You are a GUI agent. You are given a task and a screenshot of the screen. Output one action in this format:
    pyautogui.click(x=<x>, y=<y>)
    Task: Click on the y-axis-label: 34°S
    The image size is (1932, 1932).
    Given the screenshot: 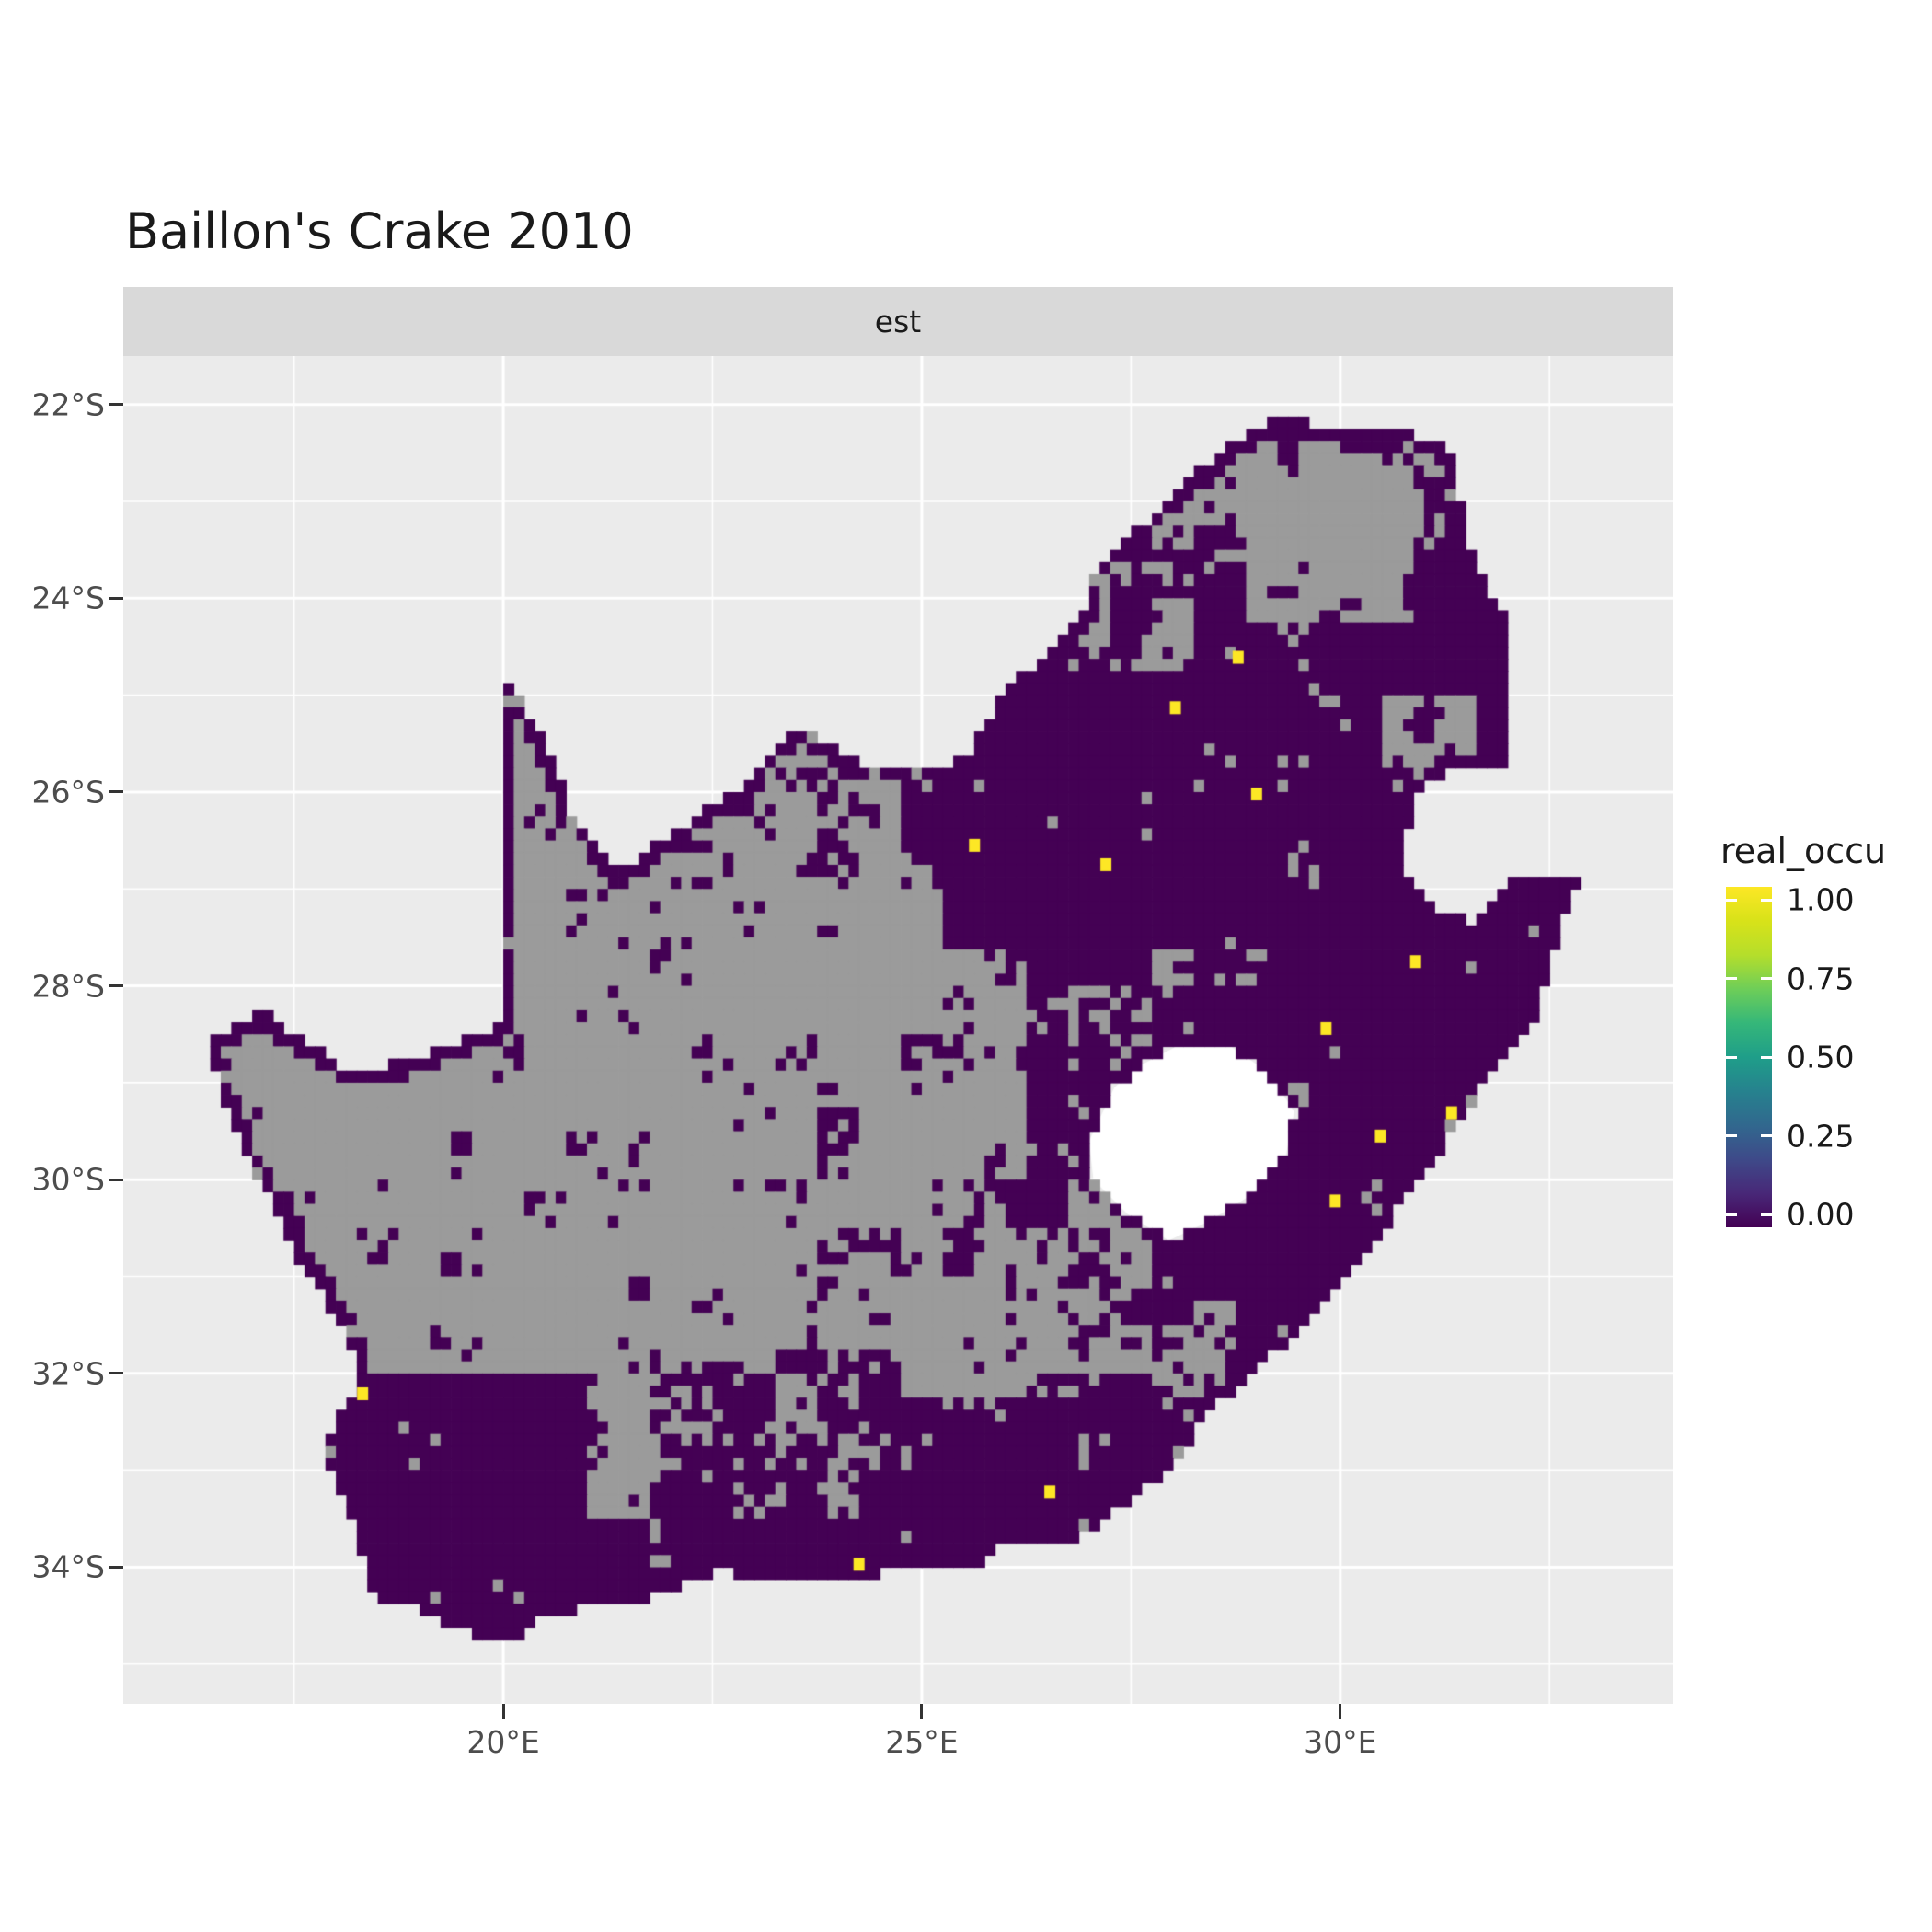 What is the action you would take?
    pyautogui.click(x=68, y=1566)
    